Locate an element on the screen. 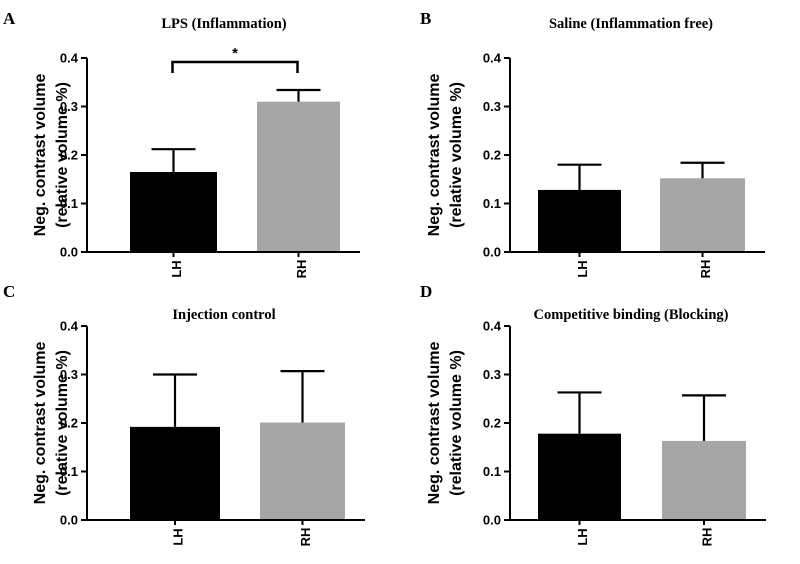 Image resolution: width=800 pixels, height=564 pixels. panel-title: Injection control is located at coordinates (223, 315).